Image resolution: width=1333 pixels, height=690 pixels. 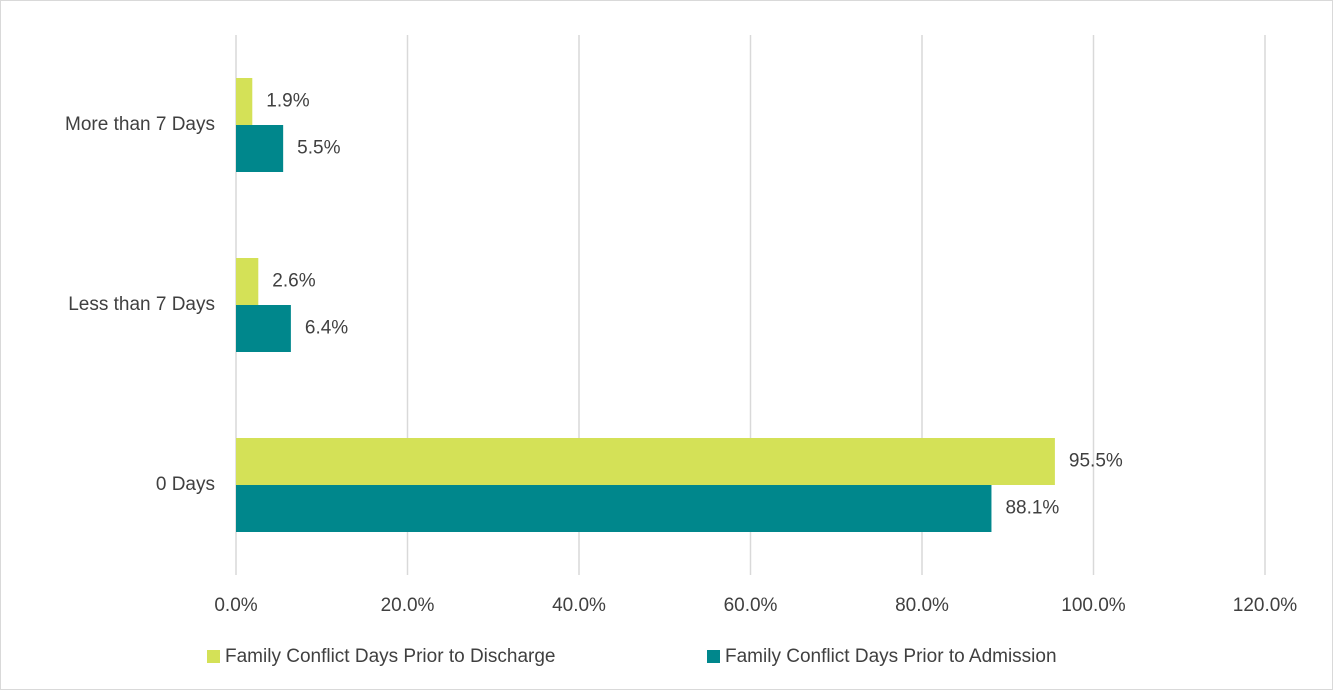 I want to click on data-label: 88.1%, so click(x=1032, y=508).